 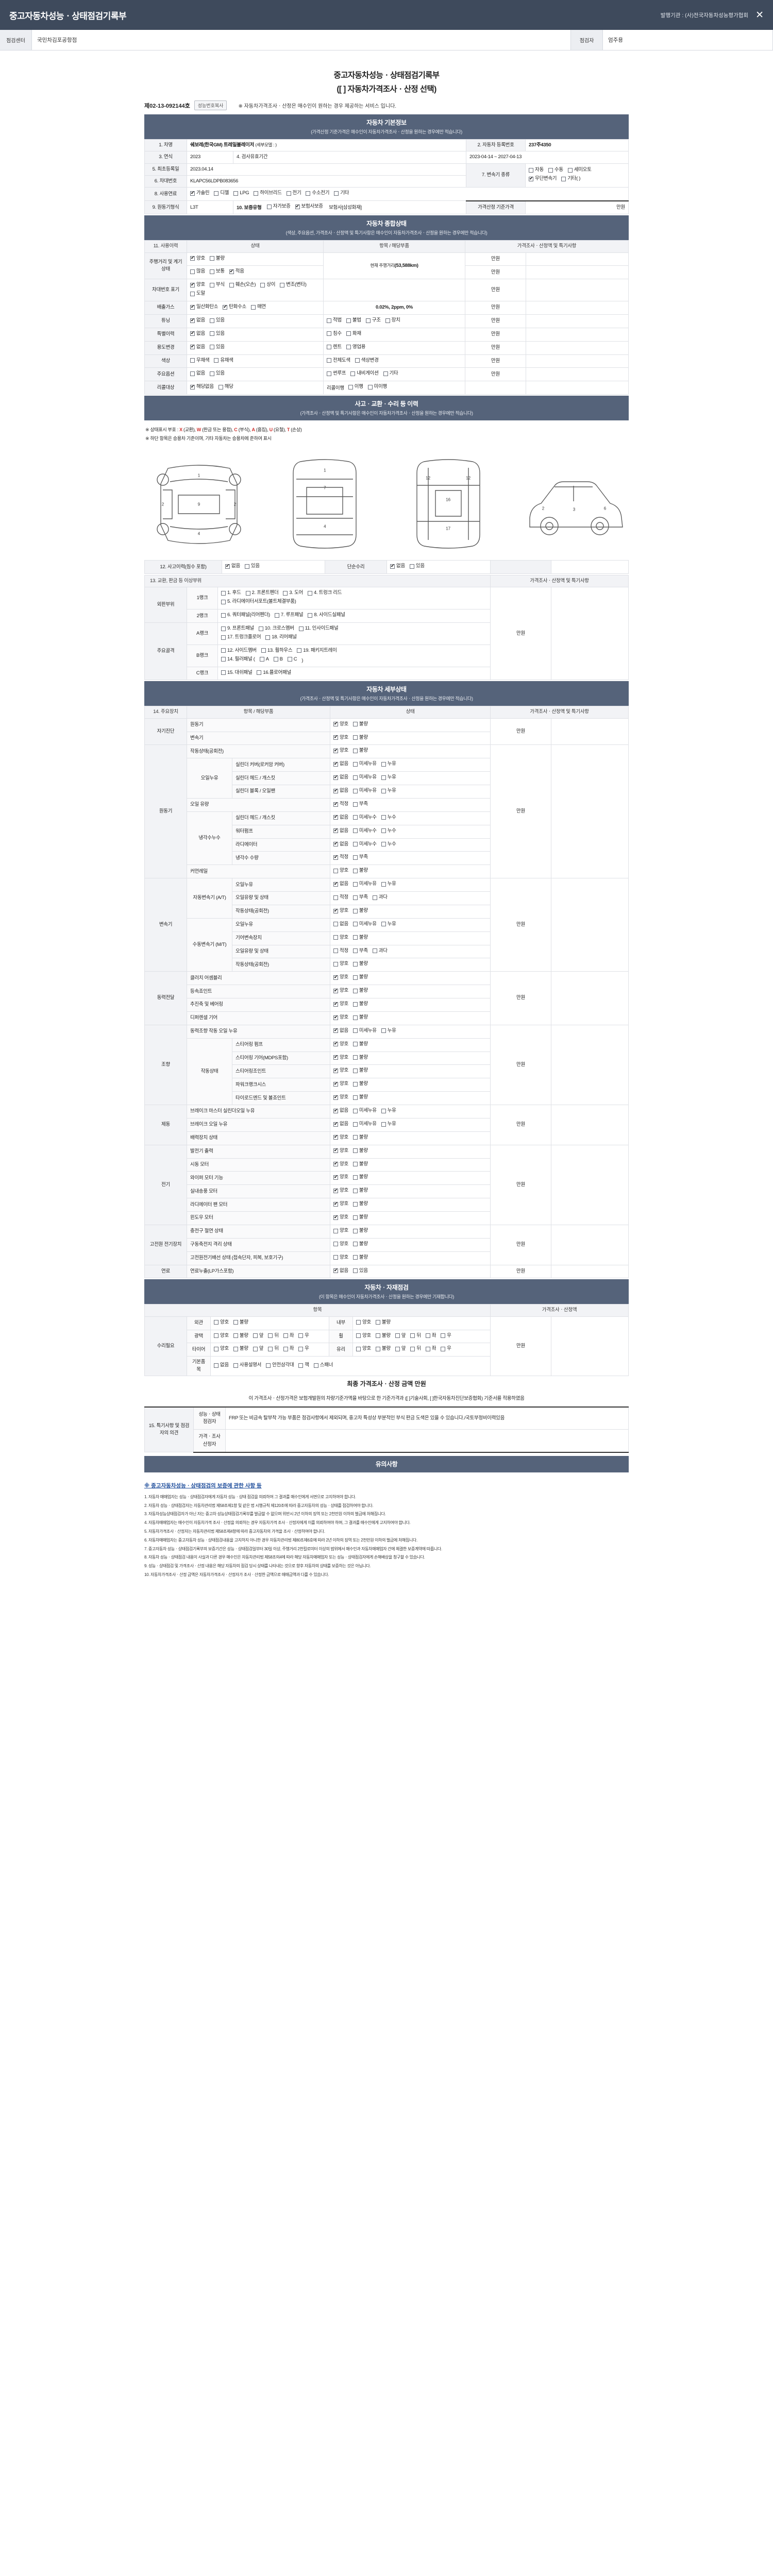 I want to click on overall-item-option: 렌트, so click(x=334, y=347).